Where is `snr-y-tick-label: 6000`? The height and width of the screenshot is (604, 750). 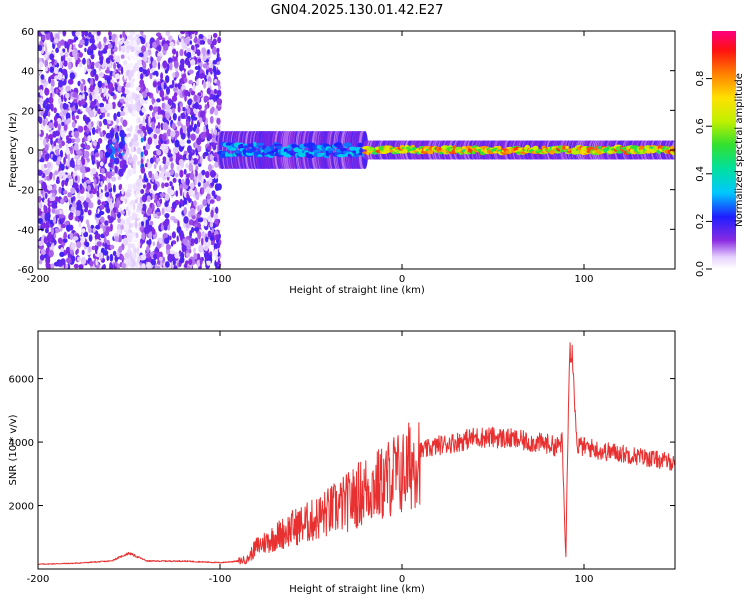 snr-y-tick-label: 6000 is located at coordinates (21, 380).